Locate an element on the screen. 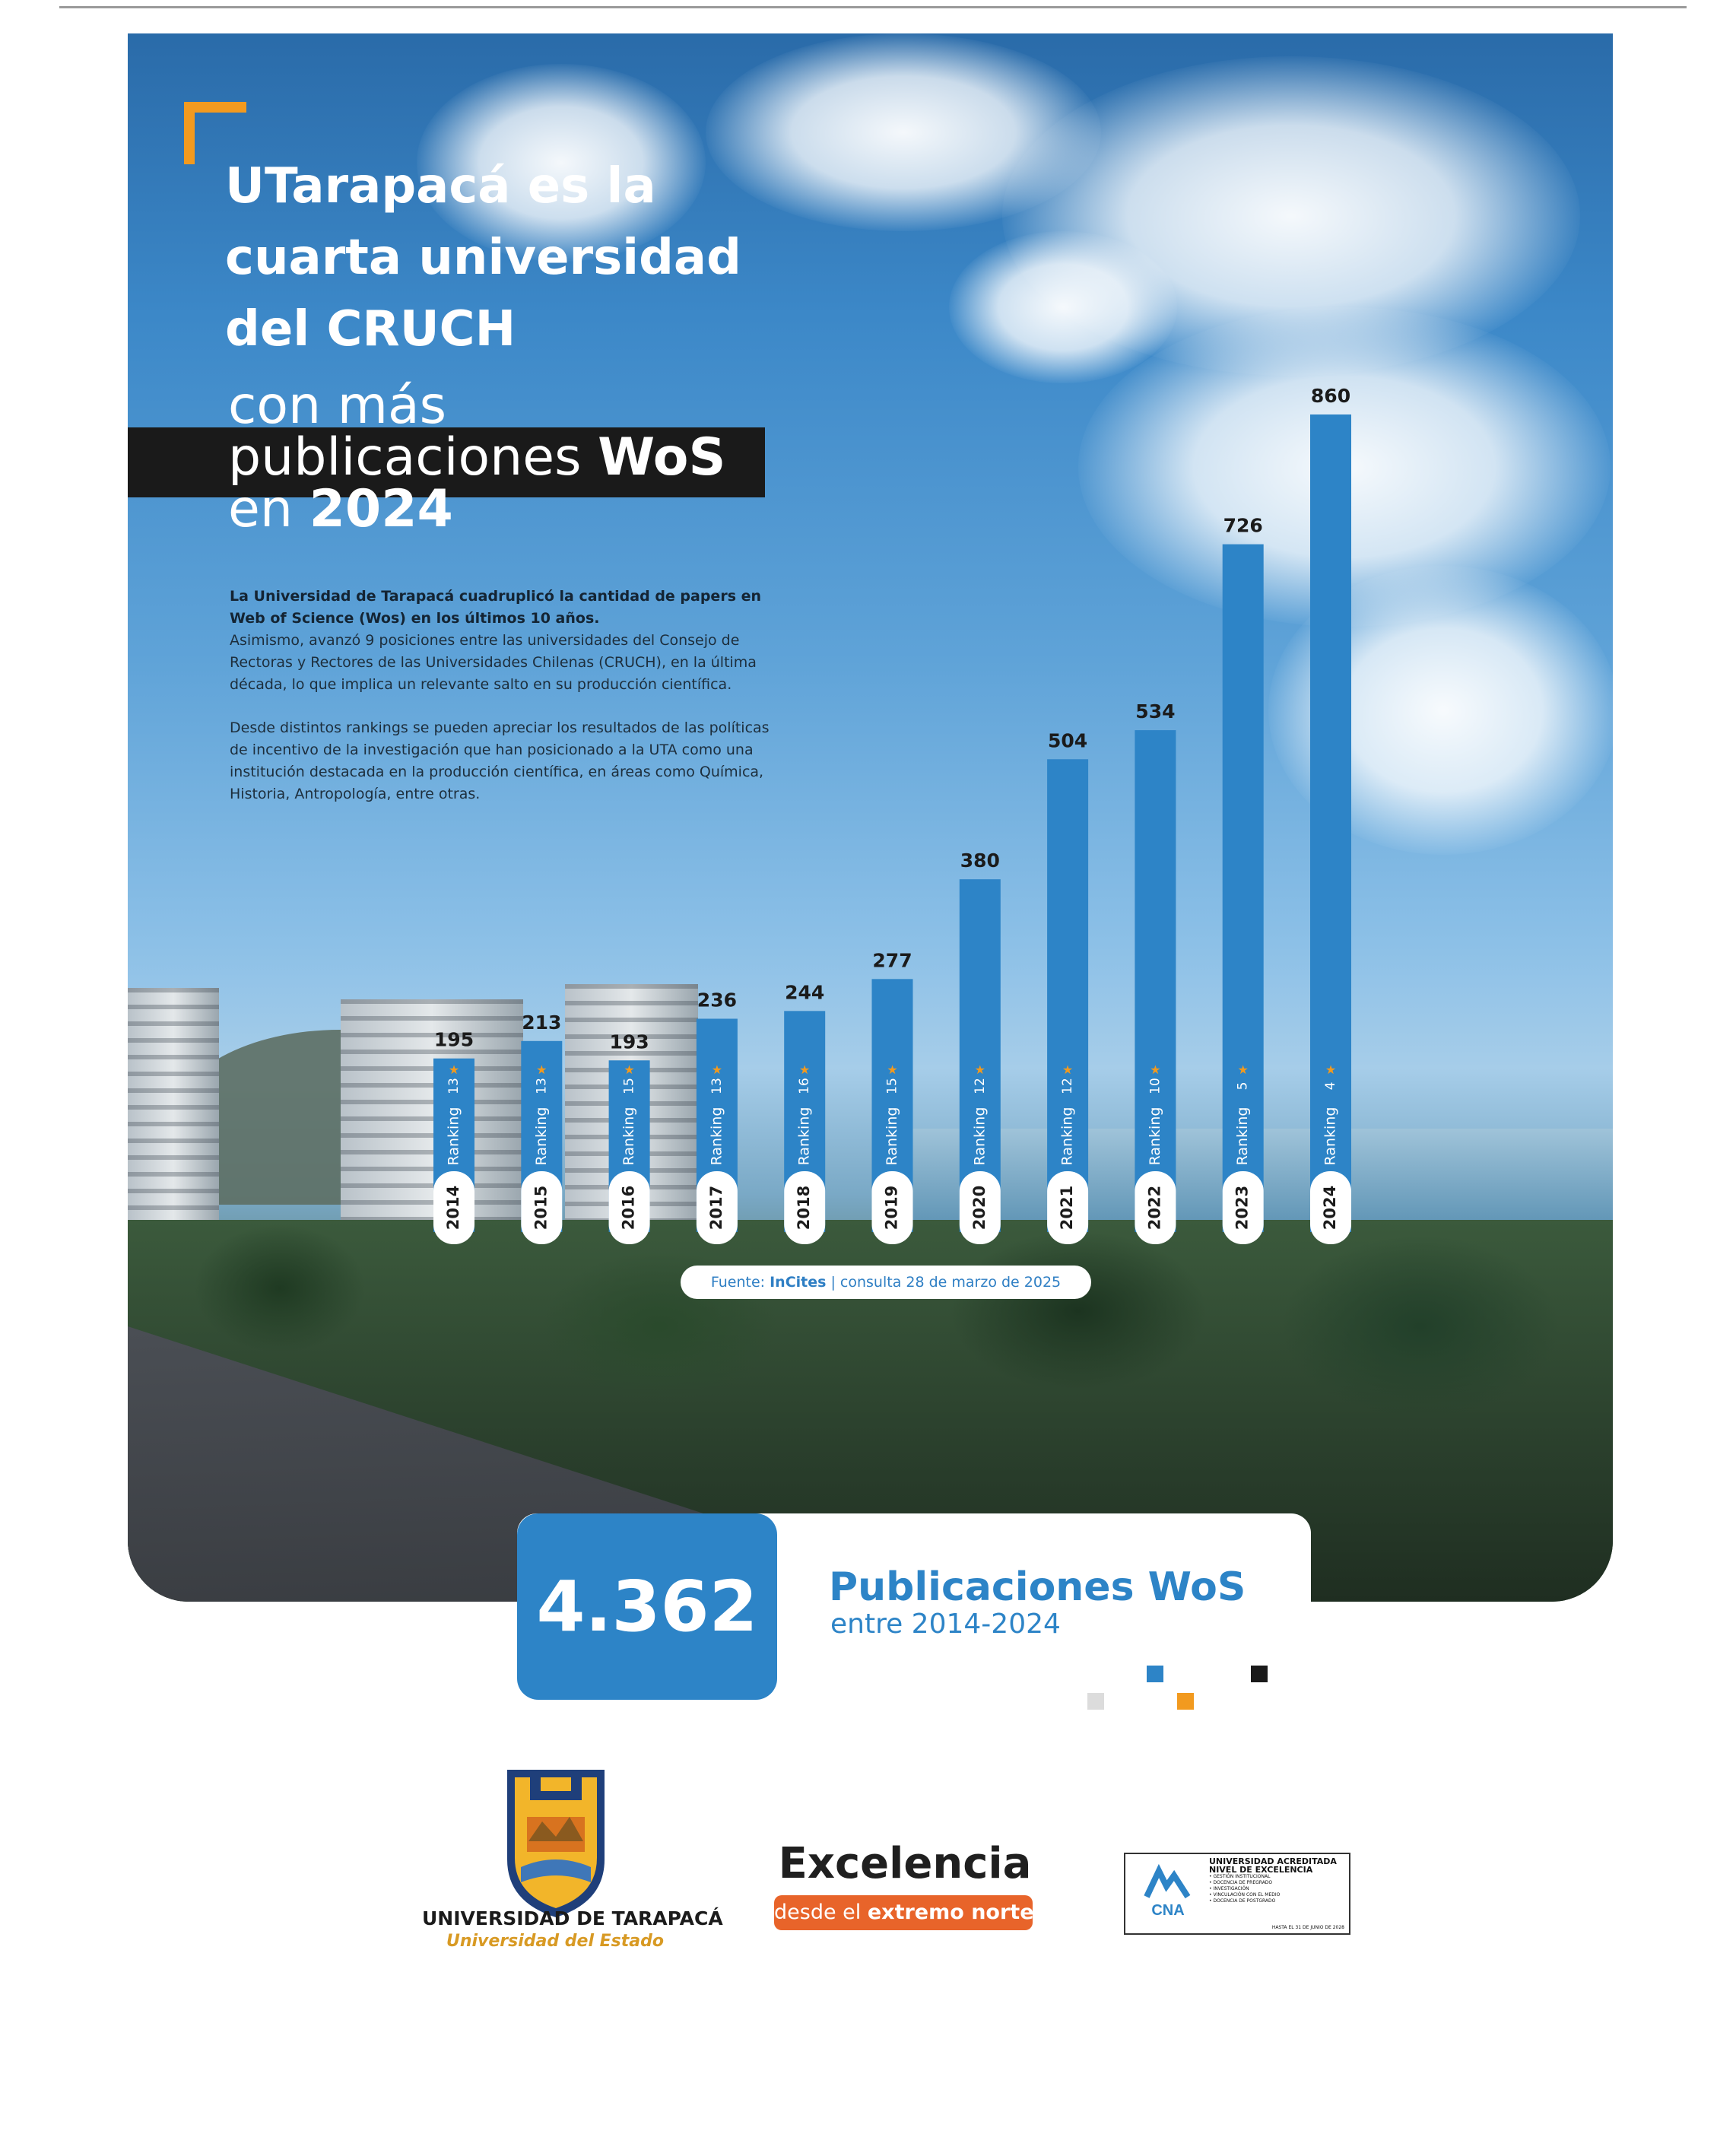  bar-value-label: 504 is located at coordinates (1067, 740).